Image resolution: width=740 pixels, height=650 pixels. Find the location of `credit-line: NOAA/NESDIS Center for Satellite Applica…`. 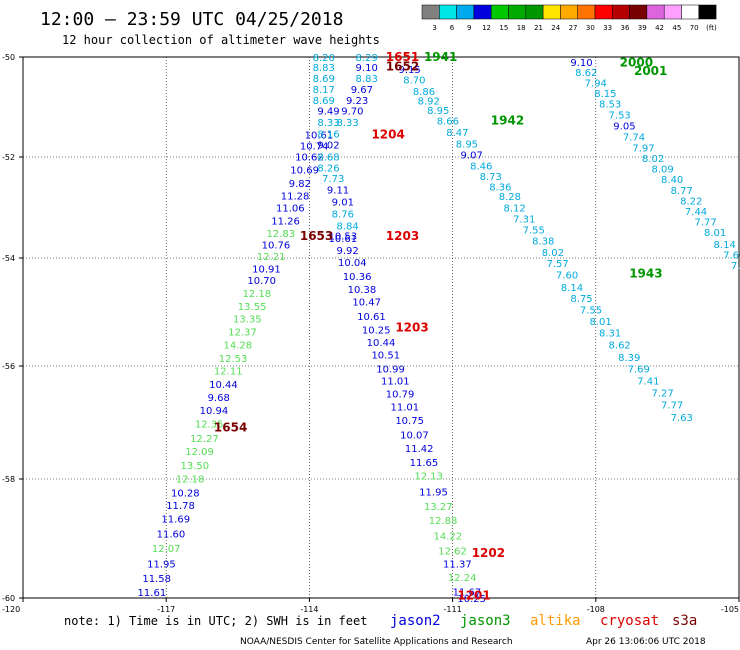

credit-line: NOAA/NESDIS Center for Satellite Applica… is located at coordinates (376, 642).